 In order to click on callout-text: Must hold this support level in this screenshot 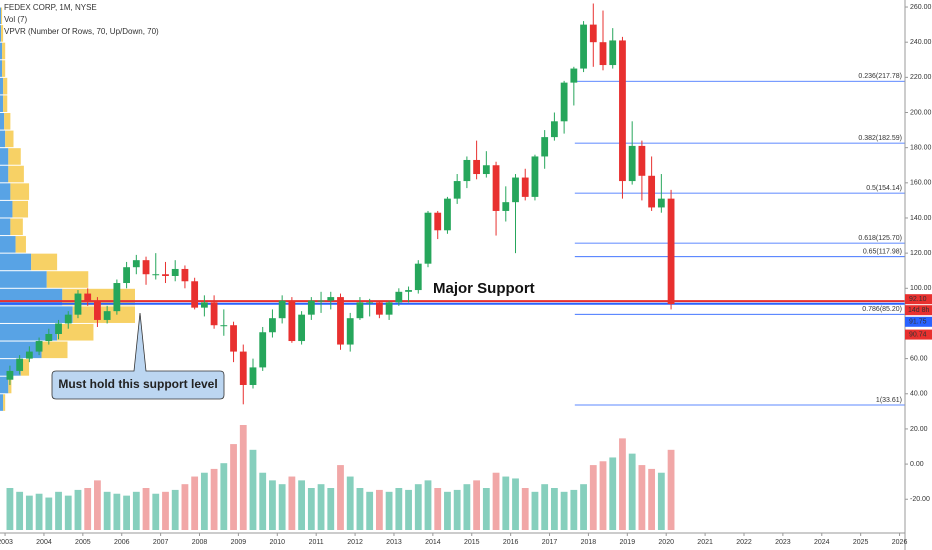, I will do `click(137, 384)`.